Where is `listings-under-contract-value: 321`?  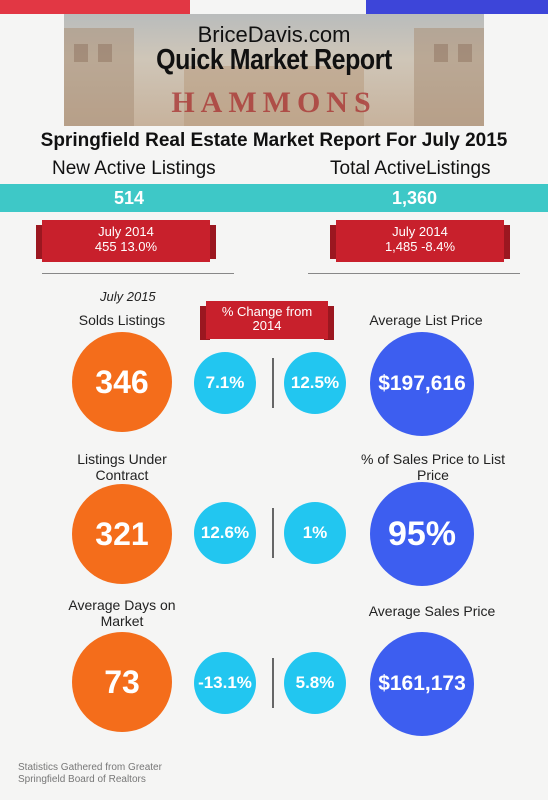 listings-under-contract-value: 321 is located at coordinates (122, 534).